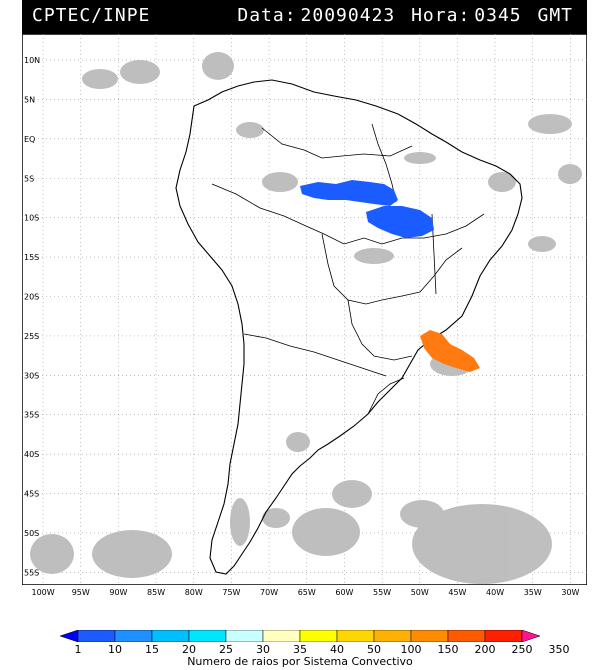  What do you see at coordinates (32, 316) in the screenshot?
I see `latitude-labels: 10N 5N EQ 5S 10S 15S 20S 25S 30S 35S 40S 45S 50S 55S` at bounding box center [32, 316].